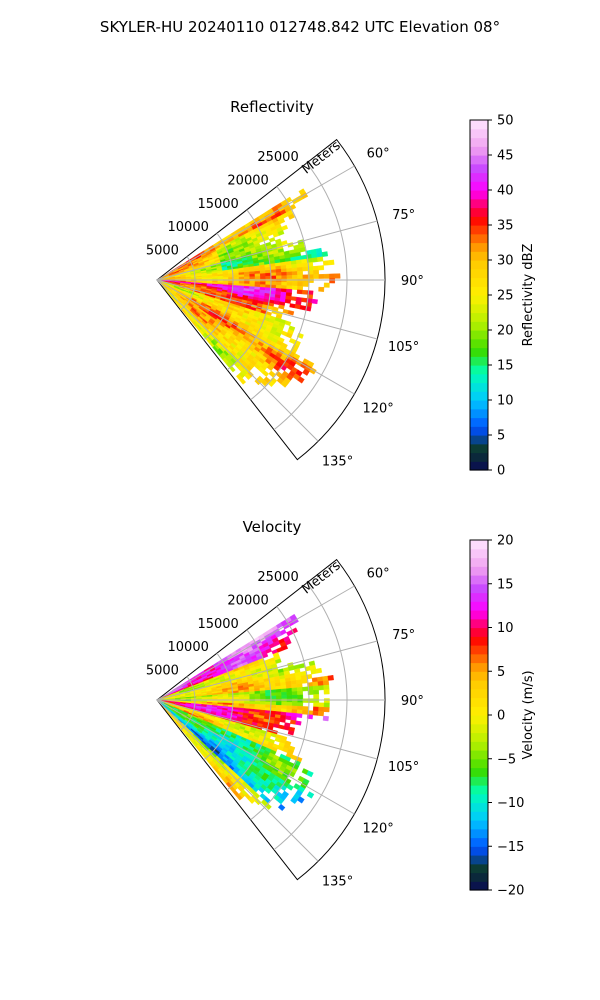 This screenshot has height=1000, width=600. What do you see at coordinates (501, 716) in the screenshot?
I see `colorbar-tick-label: 0` at bounding box center [501, 716].